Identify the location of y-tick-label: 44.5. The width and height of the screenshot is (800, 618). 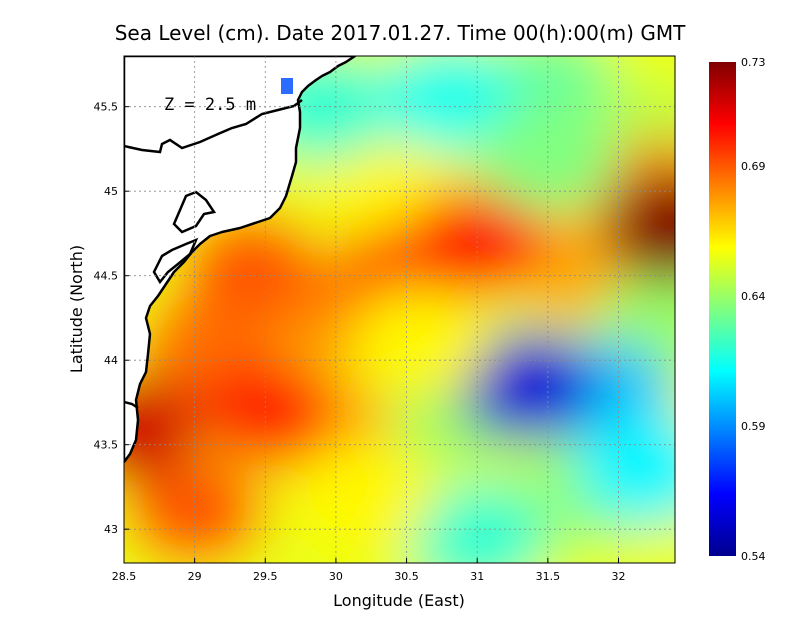
(106, 276).